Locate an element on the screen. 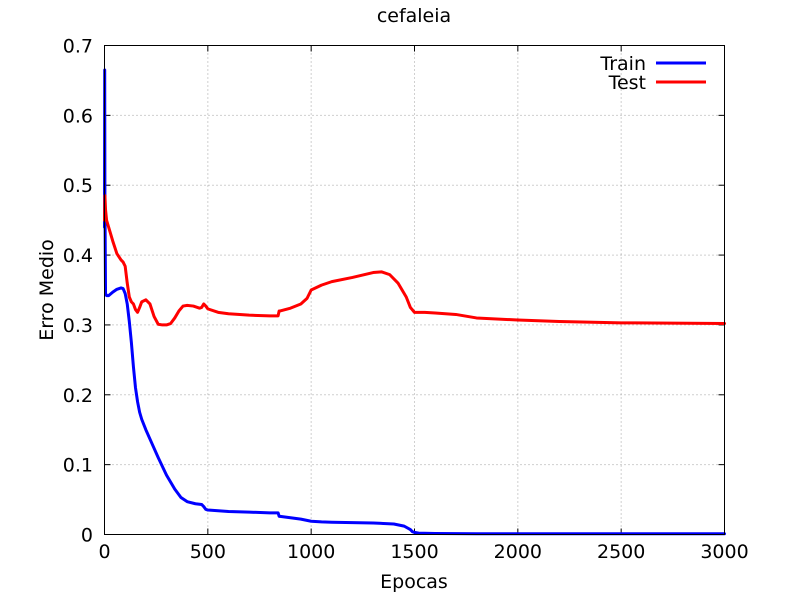 The height and width of the screenshot is (600, 800). y-tick-label: 0.2 is located at coordinates (78, 396).